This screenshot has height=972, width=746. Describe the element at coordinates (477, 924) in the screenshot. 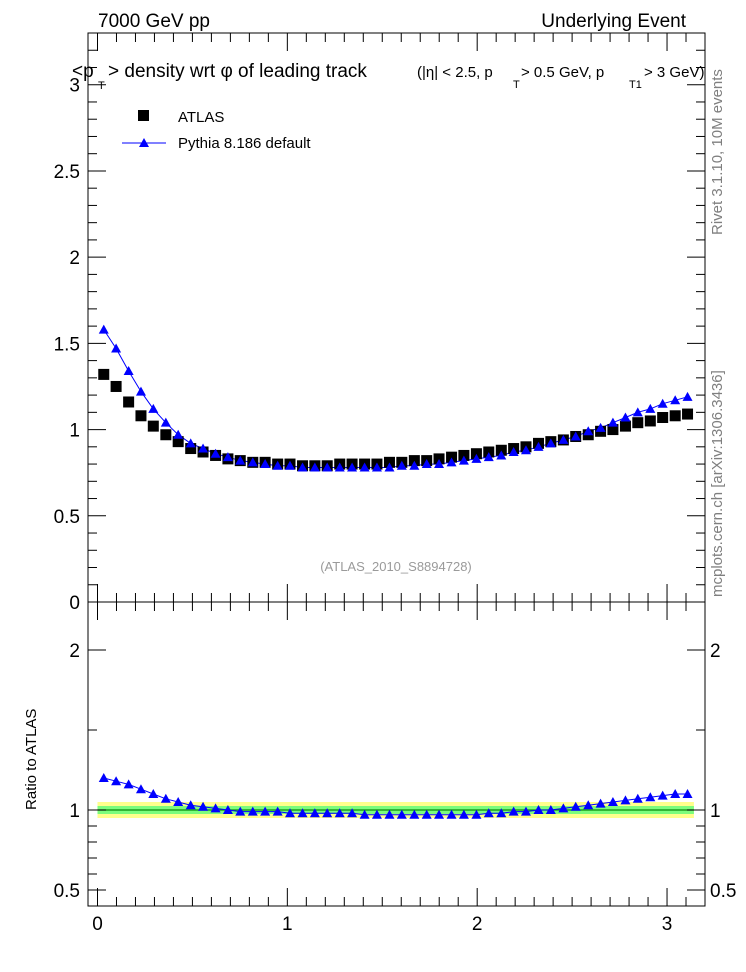

I see `x-tick-label: 2` at that location.